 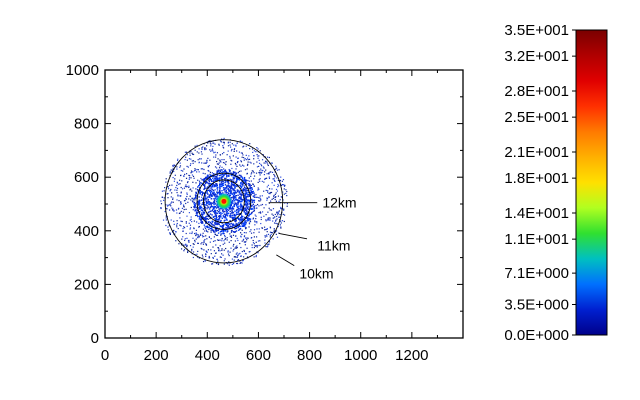 What do you see at coordinates (224, 201) in the screenshot?
I see `density-core` at bounding box center [224, 201].